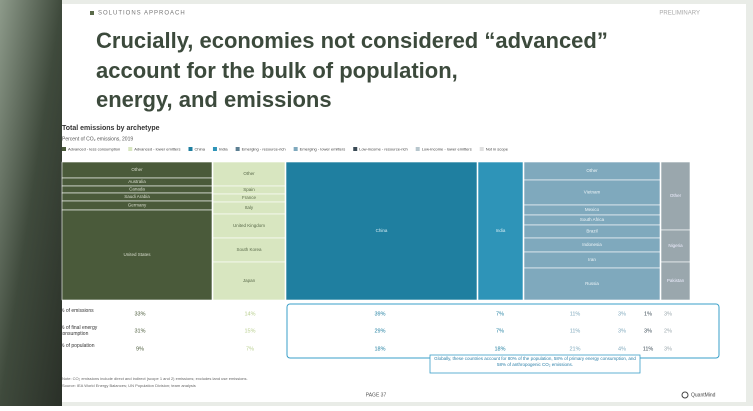 The height and width of the screenshot is (411, 753). Describe the element at coordinates (249, 314) in the screenshot. I see `row-value: 14%` at that location.